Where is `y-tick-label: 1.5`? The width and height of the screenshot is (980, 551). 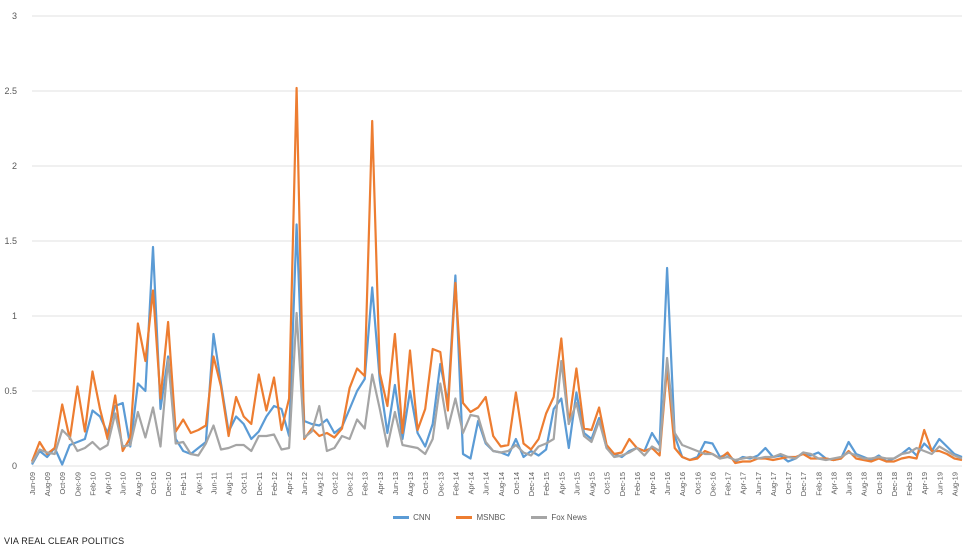
y-tick-label: 1.5 is located at coordinates (10, 241).